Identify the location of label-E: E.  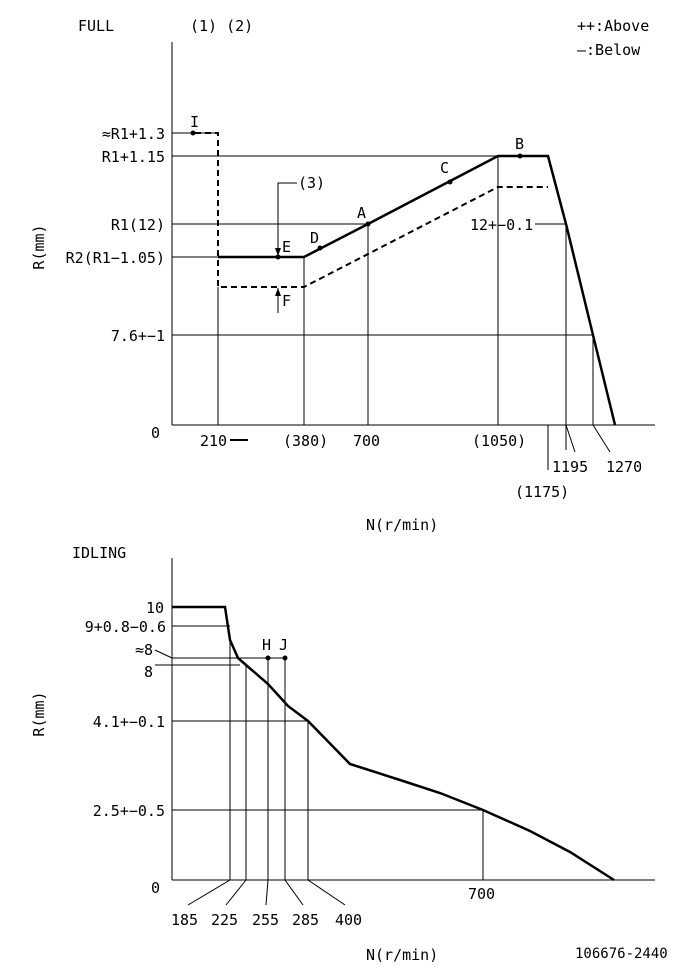
(286, 247).